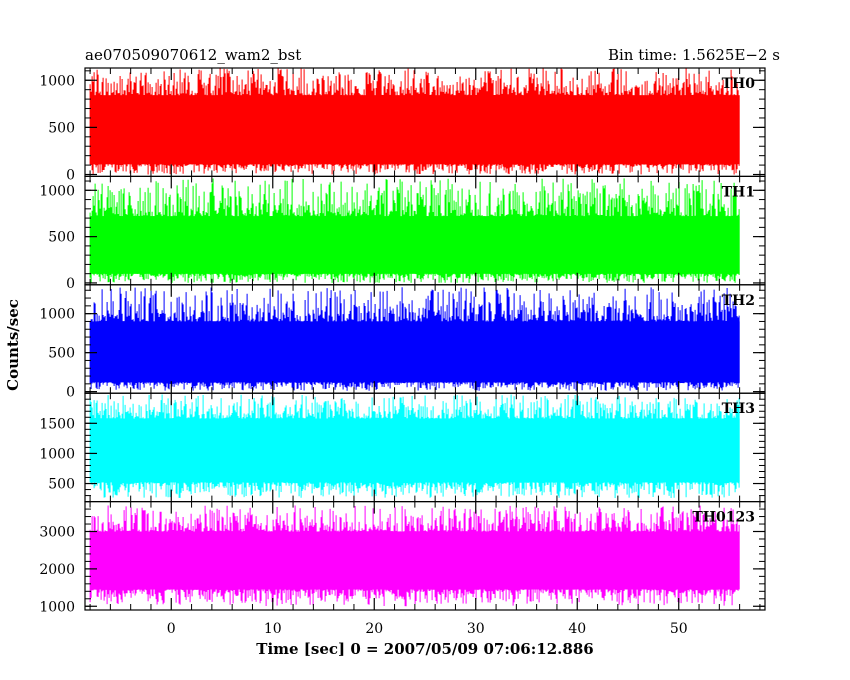 The height and width of the screenshot is (680, 850). I want to click on panel-th2: 0 500 1000 TH2, so click(402, 342).